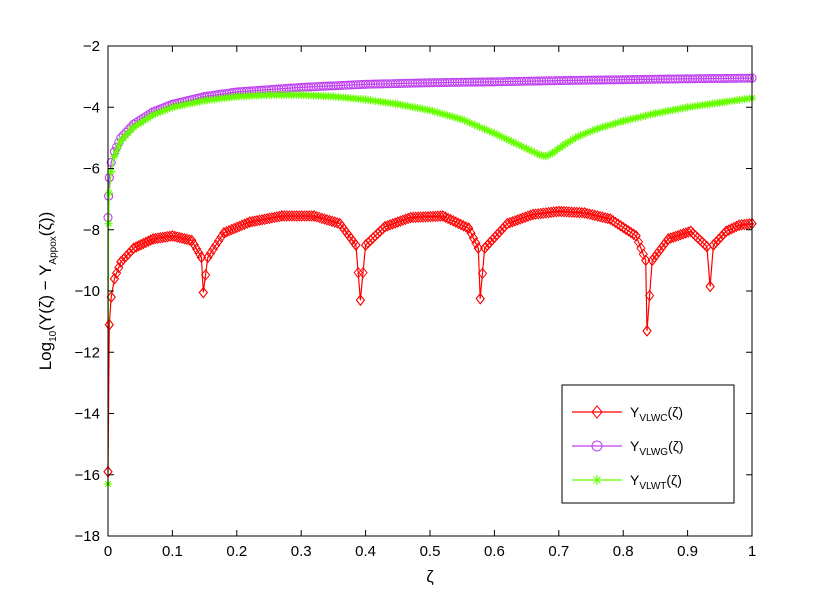  I want to click on y-tick-label: −18, so click(87, 536).